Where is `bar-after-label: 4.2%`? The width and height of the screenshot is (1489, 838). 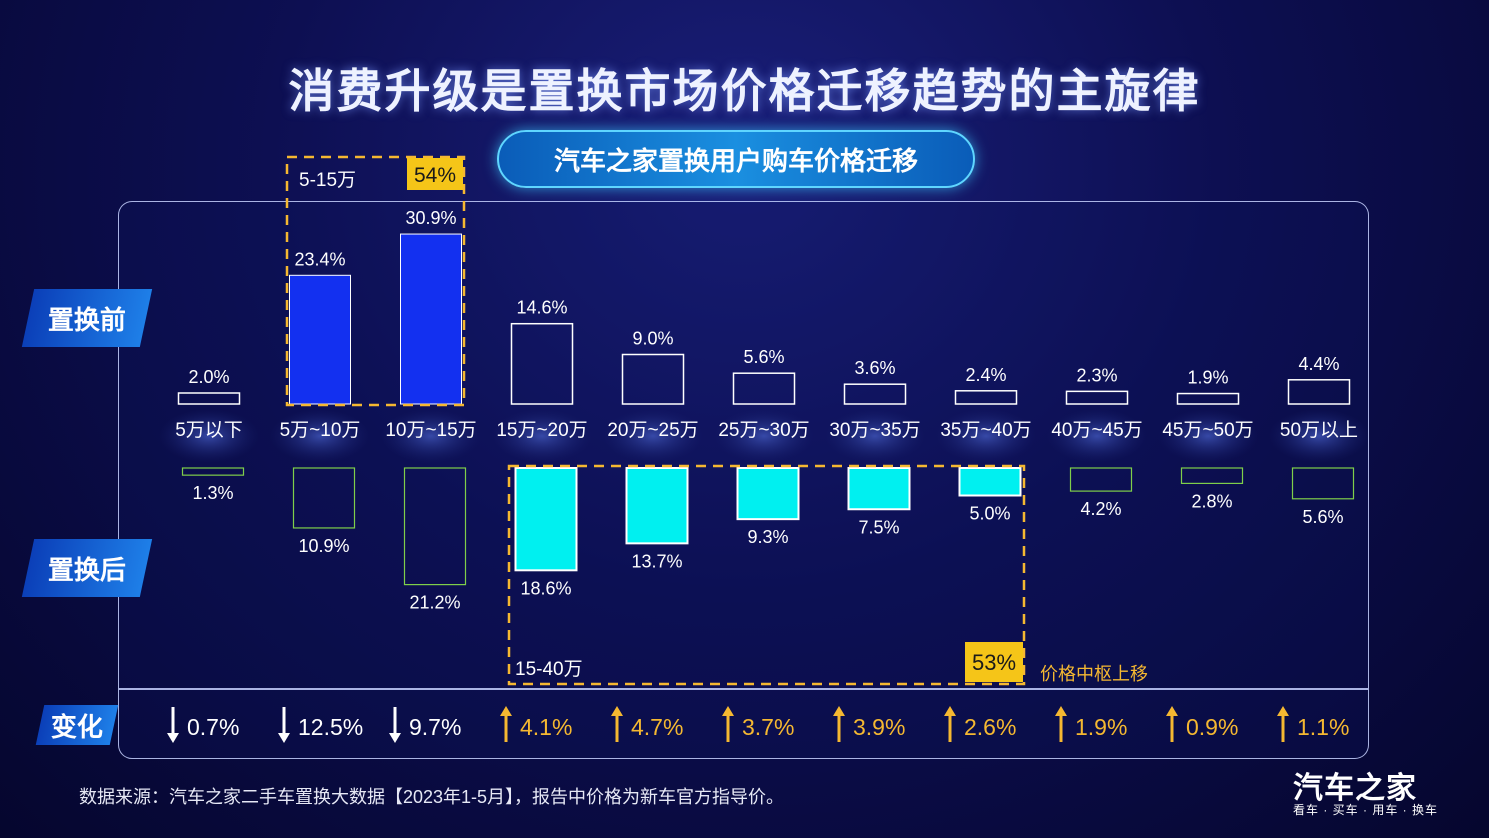 bar-after-label: 4.2% is located at coordinates (1100, 509).